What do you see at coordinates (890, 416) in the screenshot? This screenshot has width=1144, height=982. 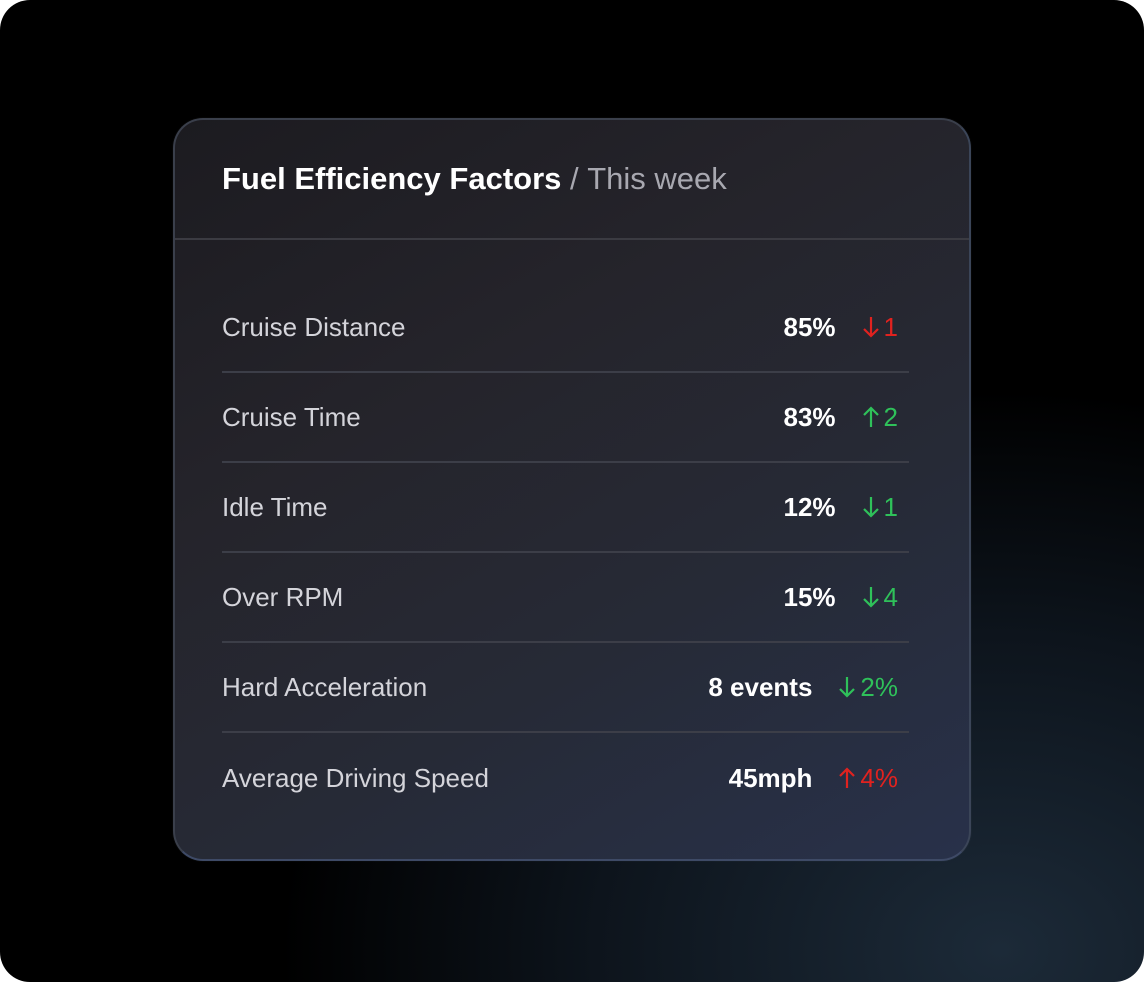 I see `change-value: 2` at bounding box center [890, 416].